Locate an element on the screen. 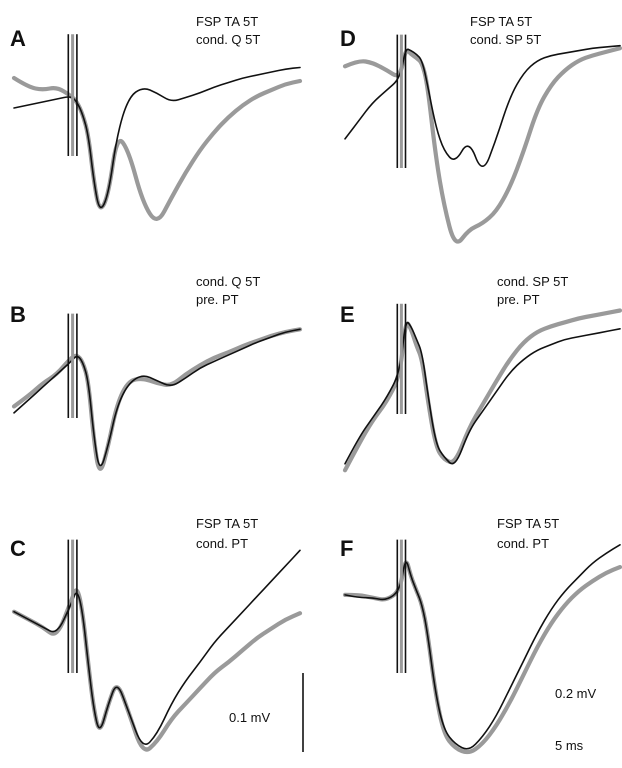 Image resolution: width=622 pixels, height=768 pixels. panel-a-label-line-1: FSP TA 5T is located at coordinates (227, 21).